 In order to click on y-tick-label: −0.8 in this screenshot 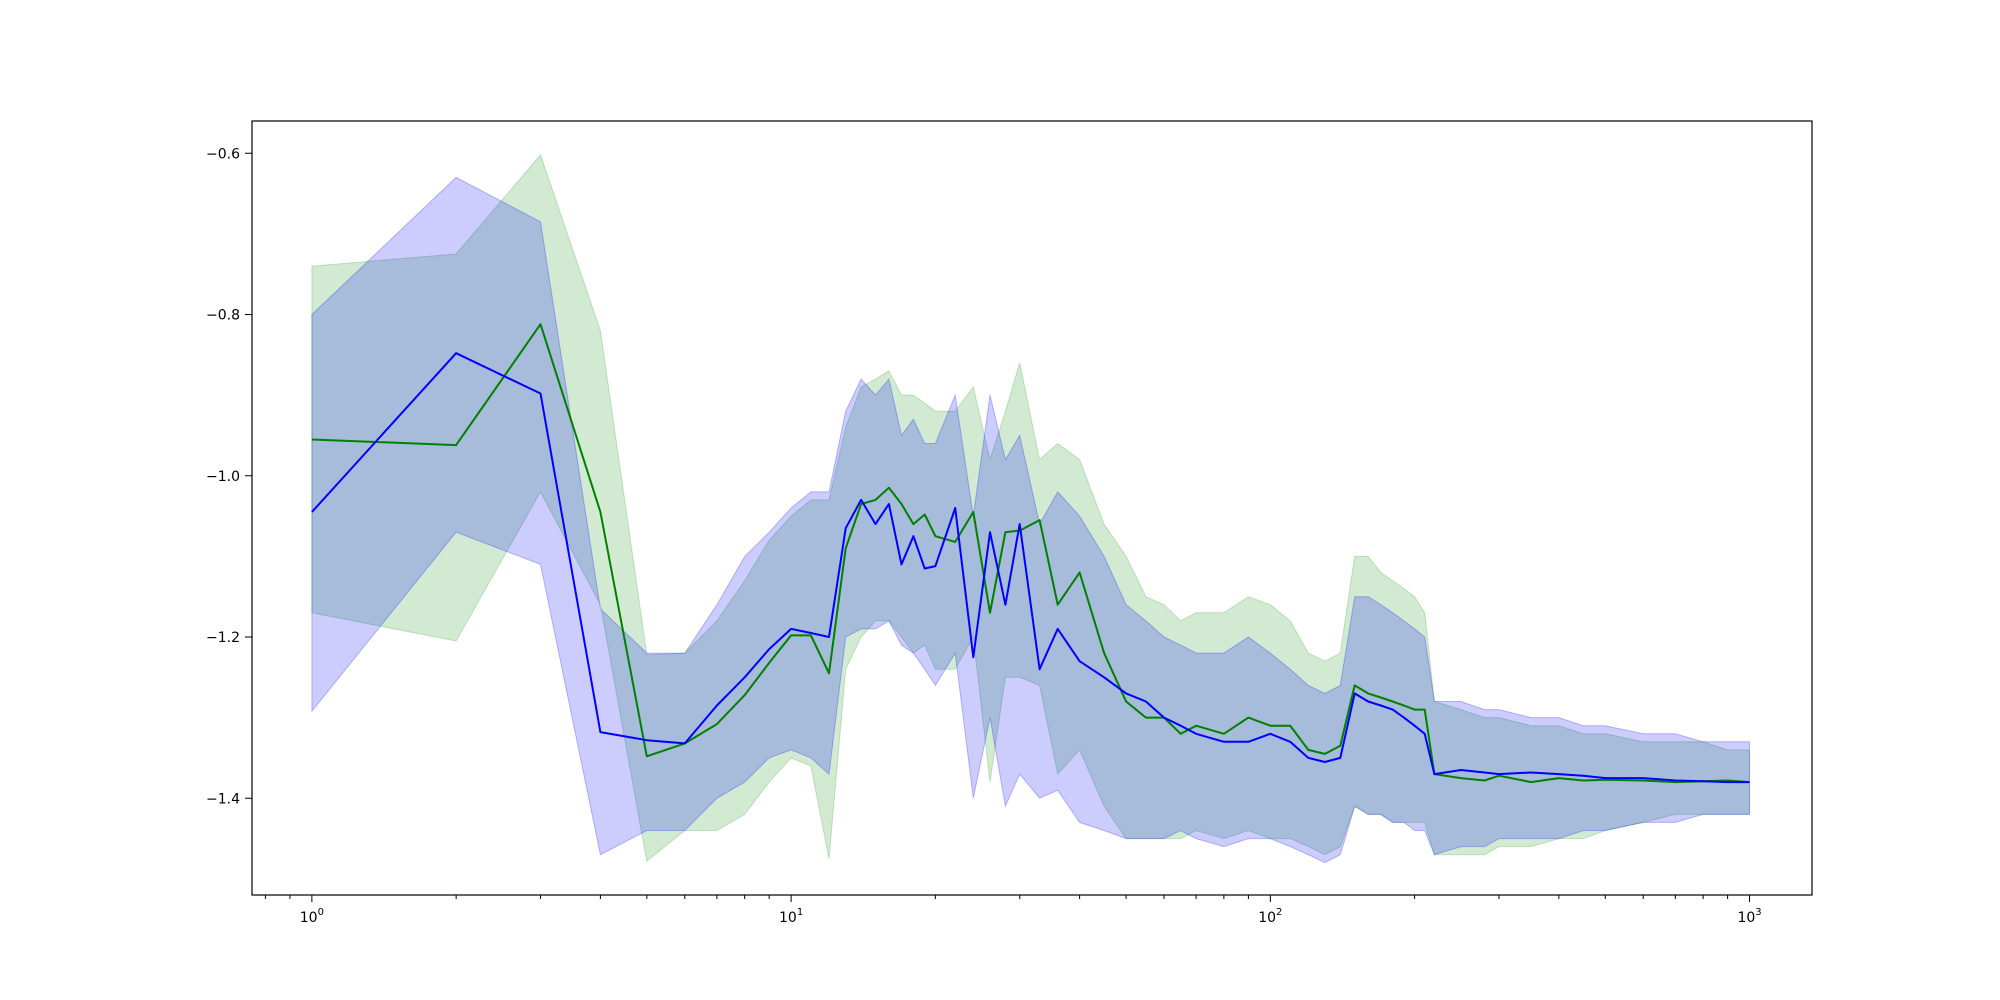, I will do `click(223, 316)`.